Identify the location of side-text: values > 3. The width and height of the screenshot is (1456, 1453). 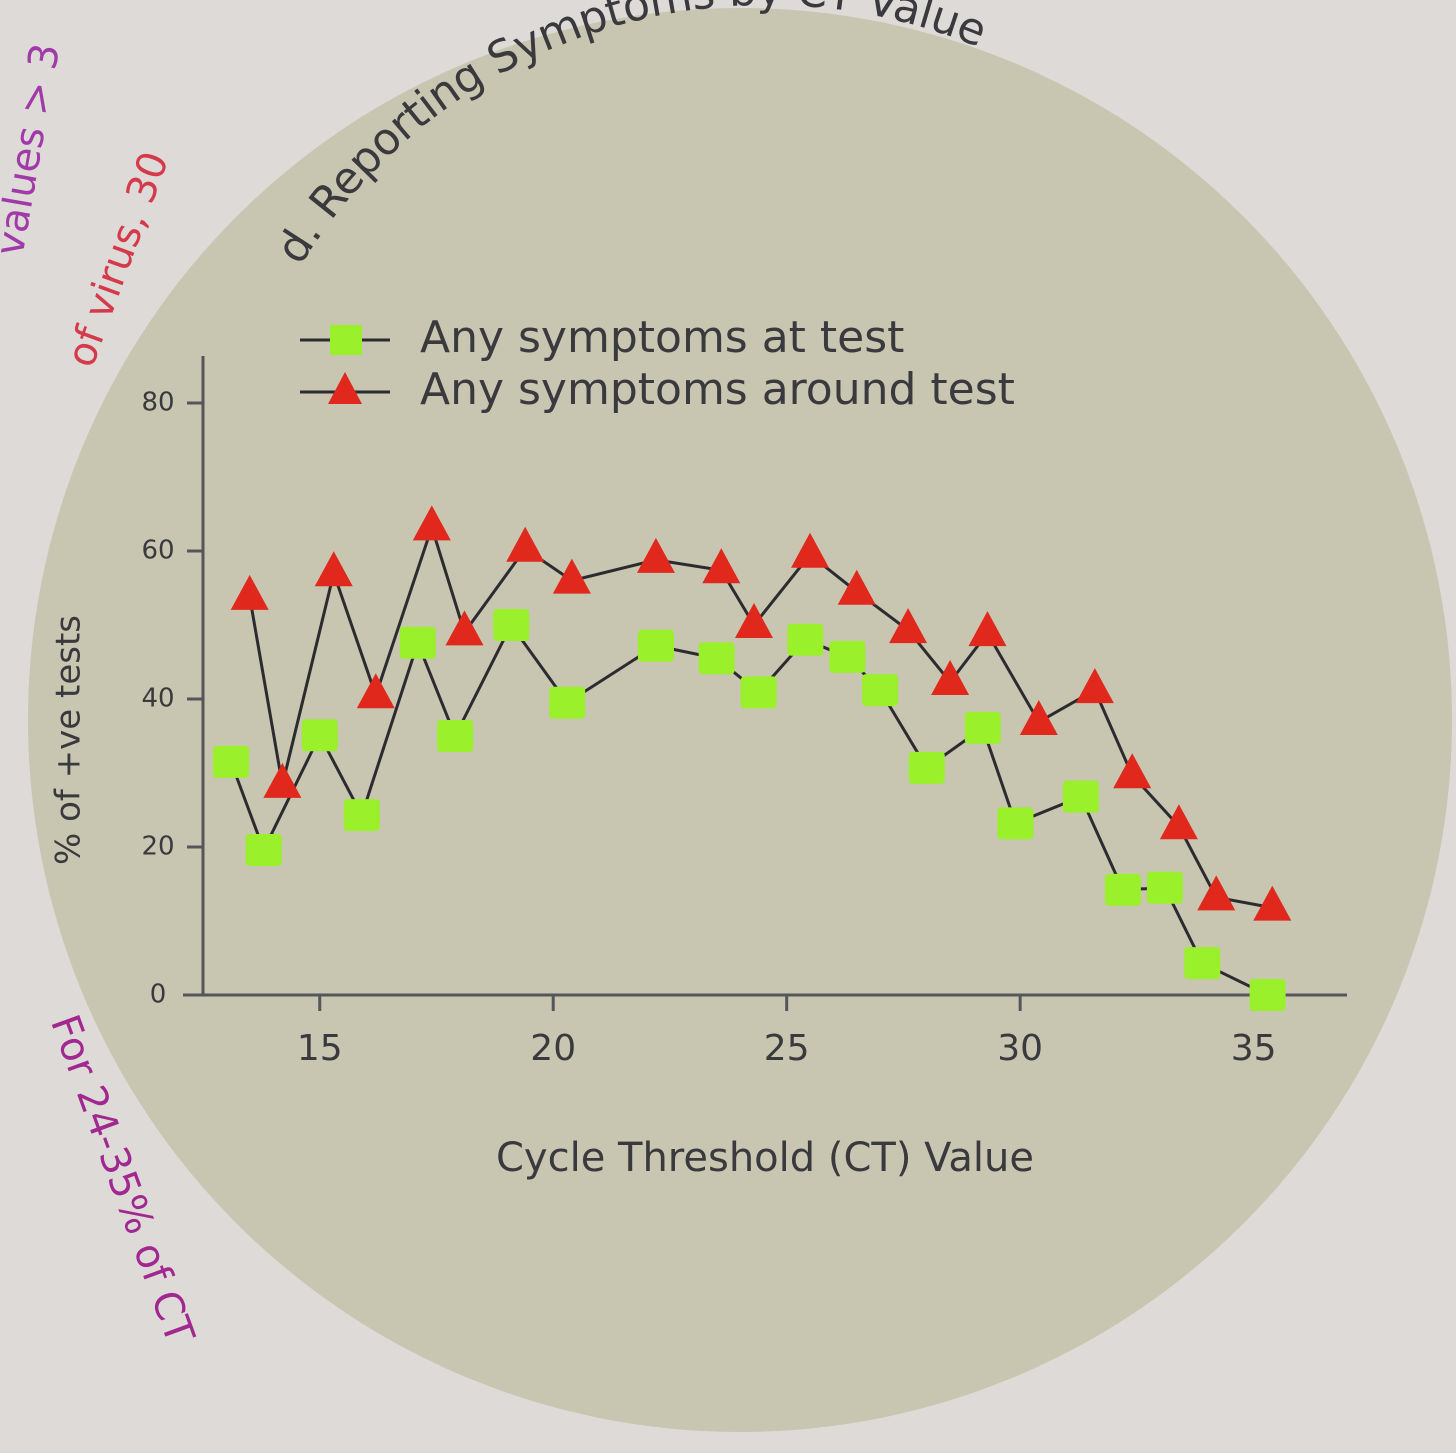
(34, 149).